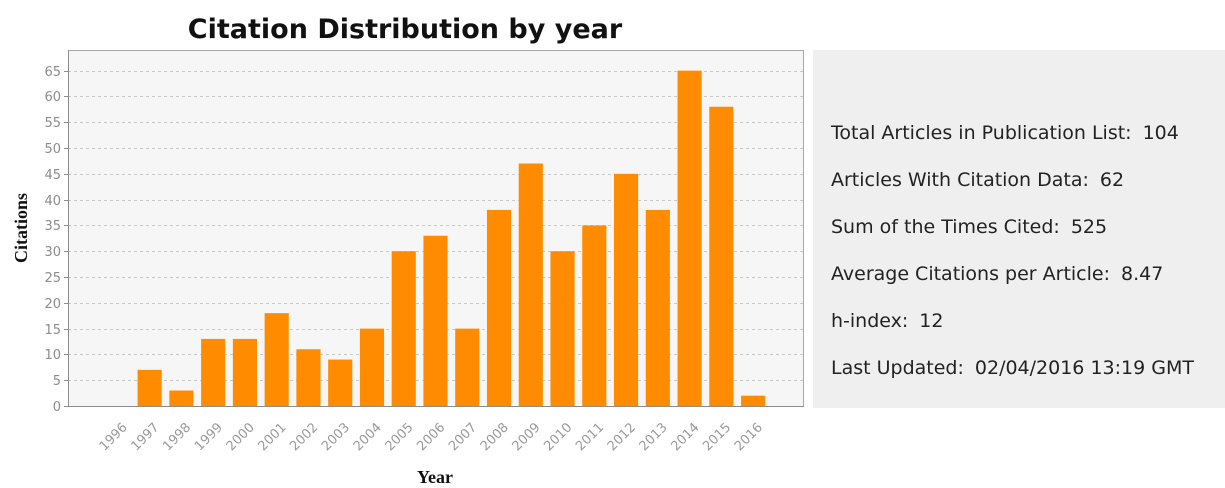 This screenshot has height=488, width=1225. I want to click on stat-articles-with-citation-data: Articles With Citation Data: 62, so click(1028, 180).